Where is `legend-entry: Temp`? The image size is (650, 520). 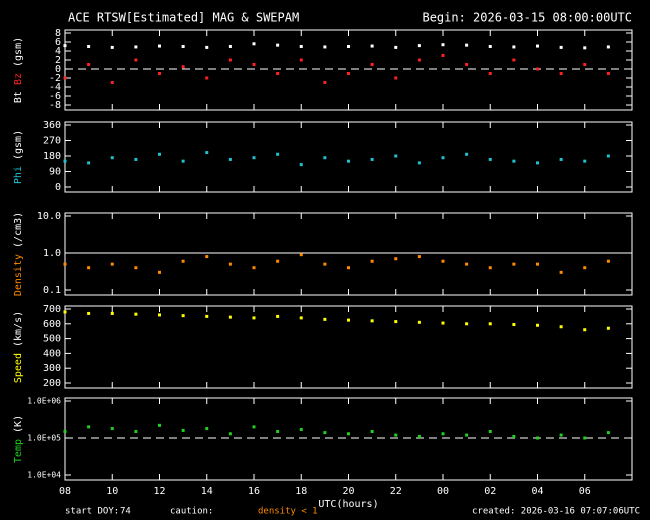 legend-entry: Temp is located at coordinates (18, 451).